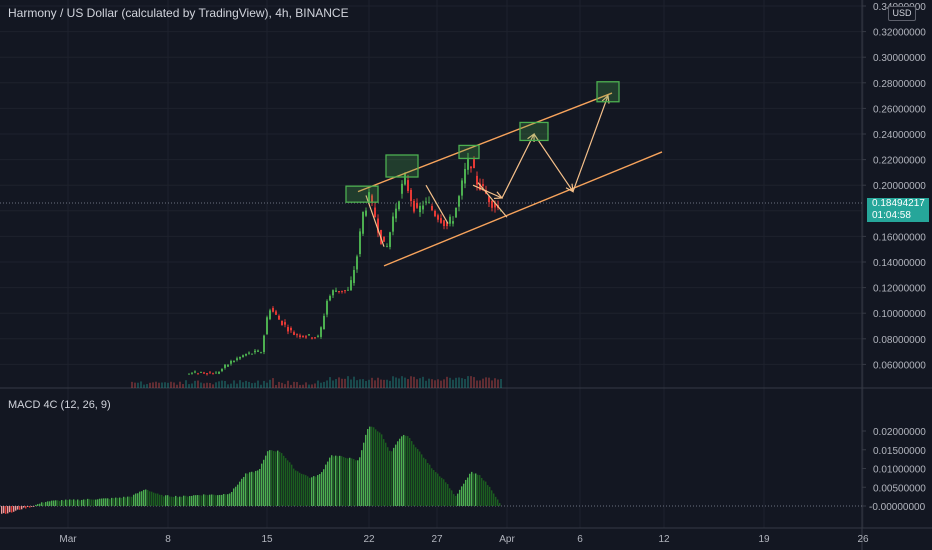  I want to click on currency-badge: USD, so click(902, 13).